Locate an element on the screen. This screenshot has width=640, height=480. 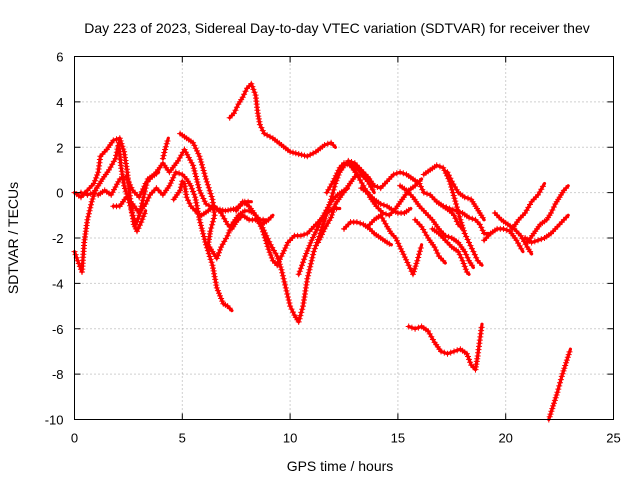
x-tick-label: 25 is located at coordinates (613, 438).